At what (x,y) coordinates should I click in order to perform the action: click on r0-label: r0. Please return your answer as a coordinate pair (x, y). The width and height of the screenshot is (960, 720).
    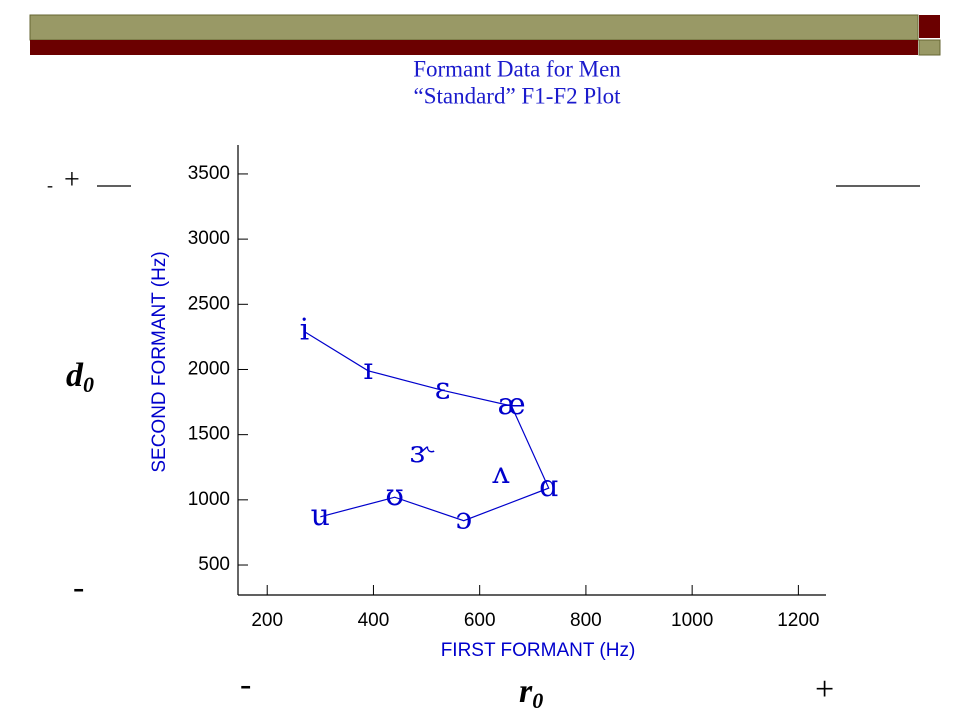
    Looking at the image, I should click on (531, 693).